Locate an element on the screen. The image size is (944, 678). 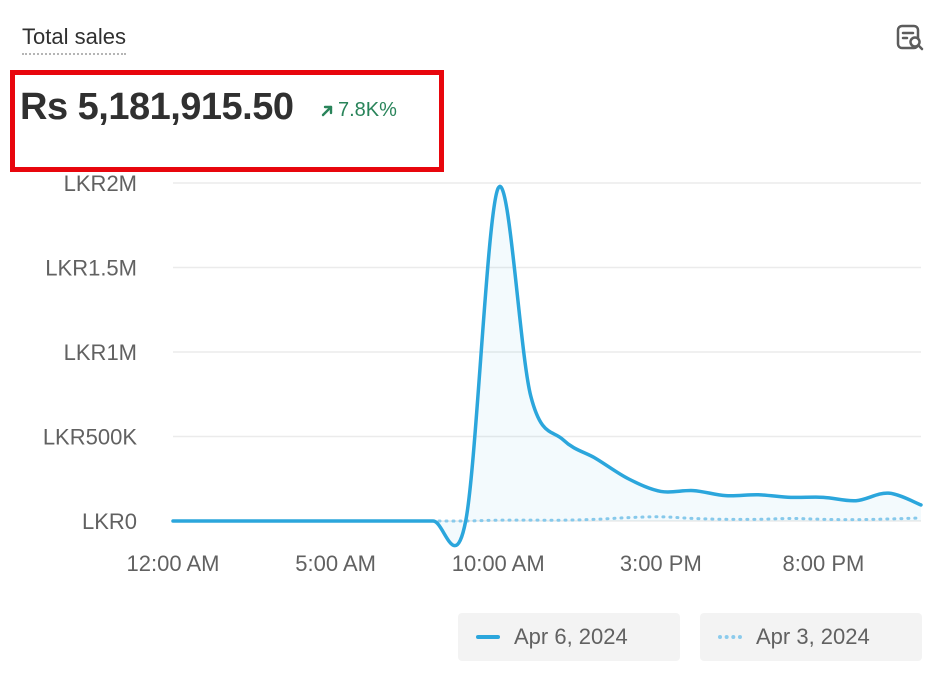
search-report-icon is located at coordinates (910, 37).